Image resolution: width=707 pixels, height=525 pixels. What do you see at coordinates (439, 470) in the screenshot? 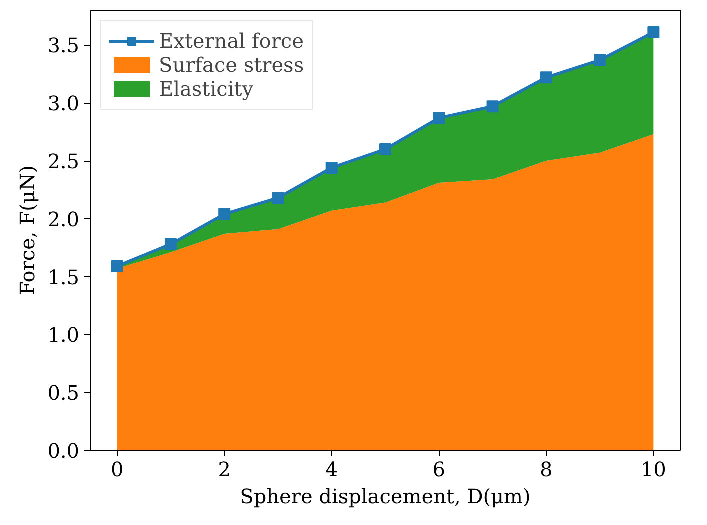
I see `x-tick-label: 6` at bounding box center [439, 470].